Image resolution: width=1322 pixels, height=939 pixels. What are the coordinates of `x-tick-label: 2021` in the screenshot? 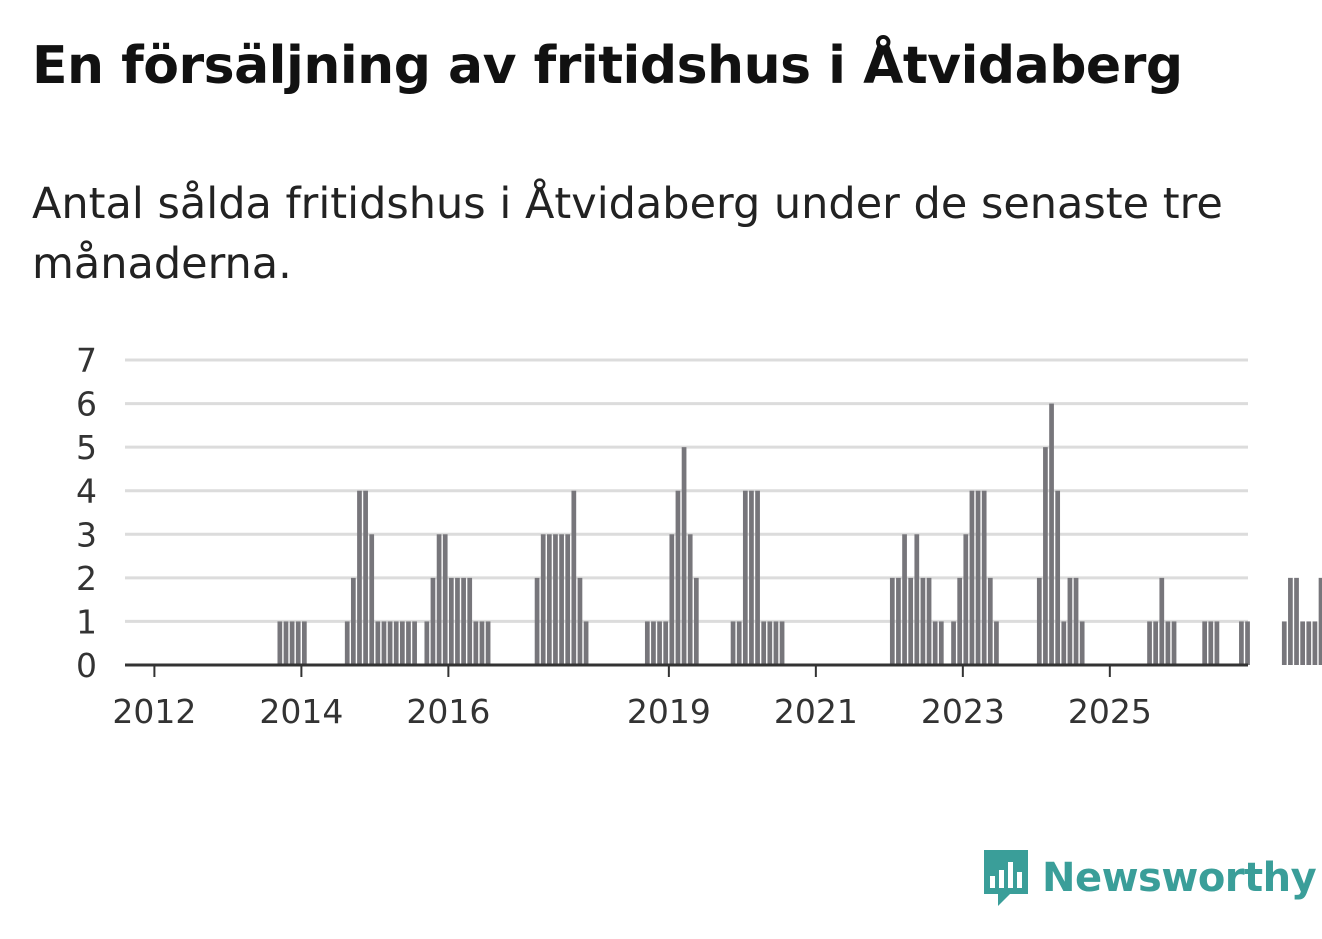 It's located at (816, 711).